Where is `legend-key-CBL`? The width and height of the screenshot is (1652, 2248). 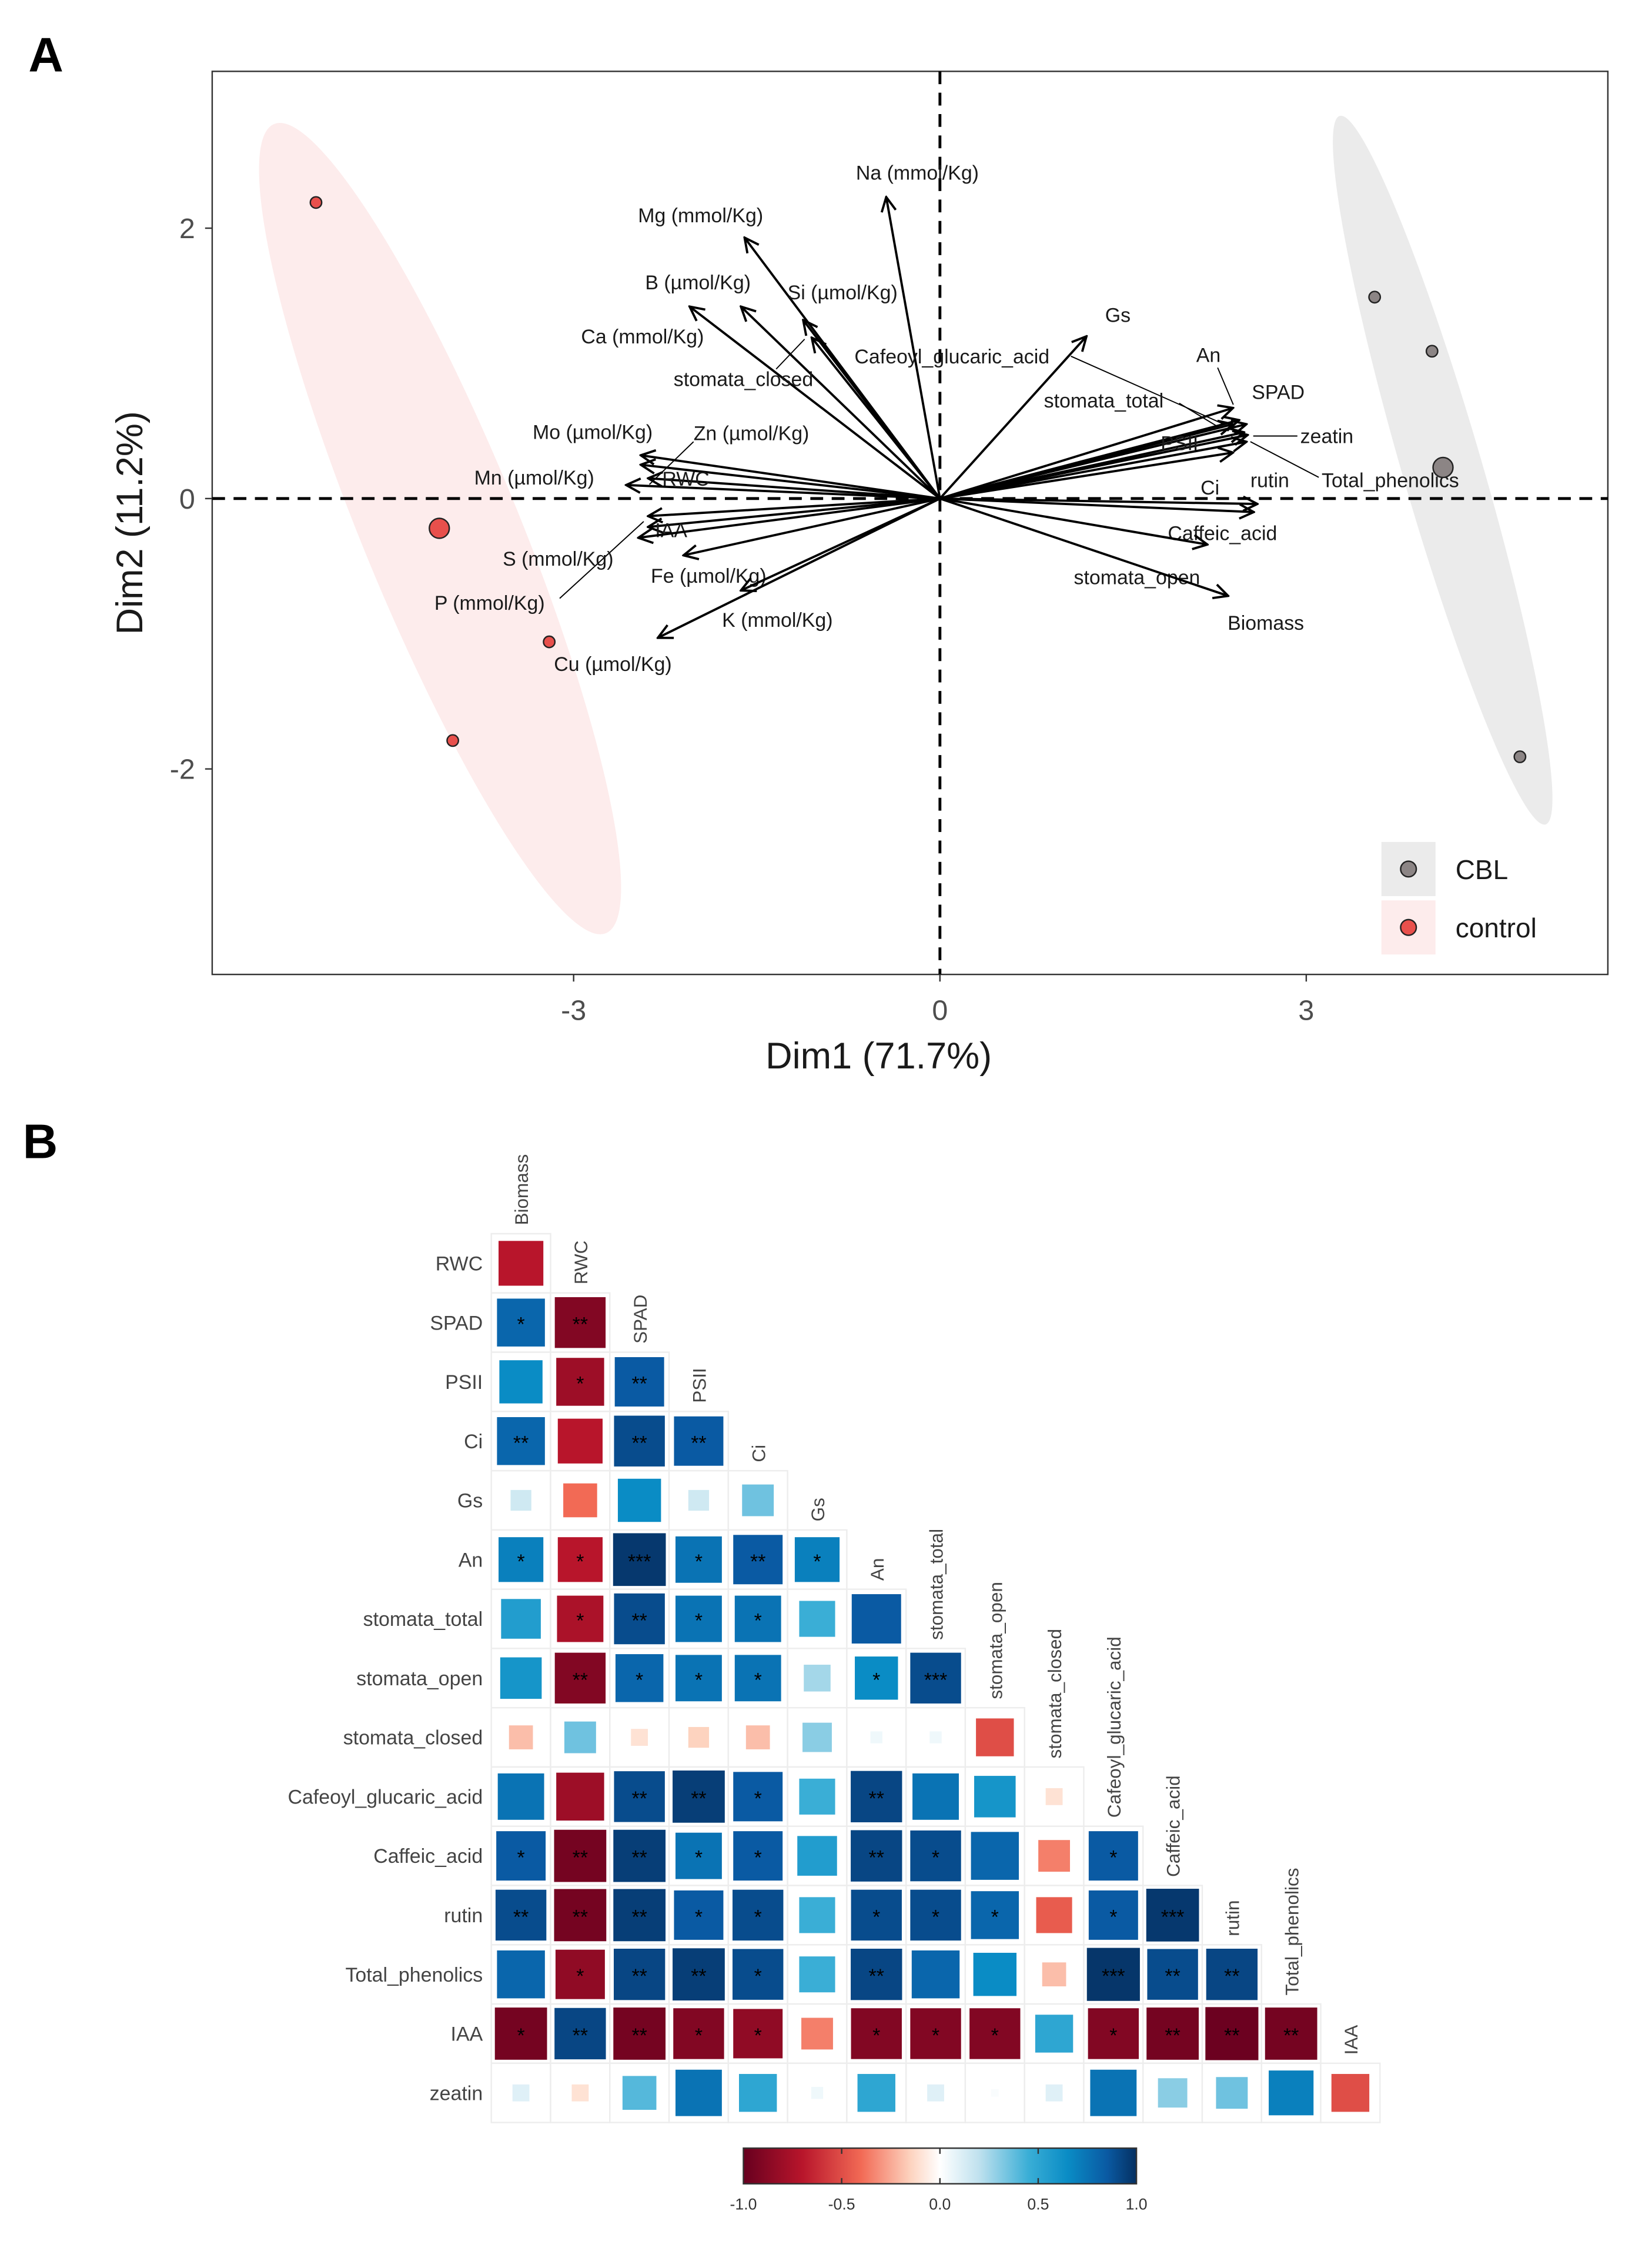 legend-key-CBL is located at coordinates (1409, 869).